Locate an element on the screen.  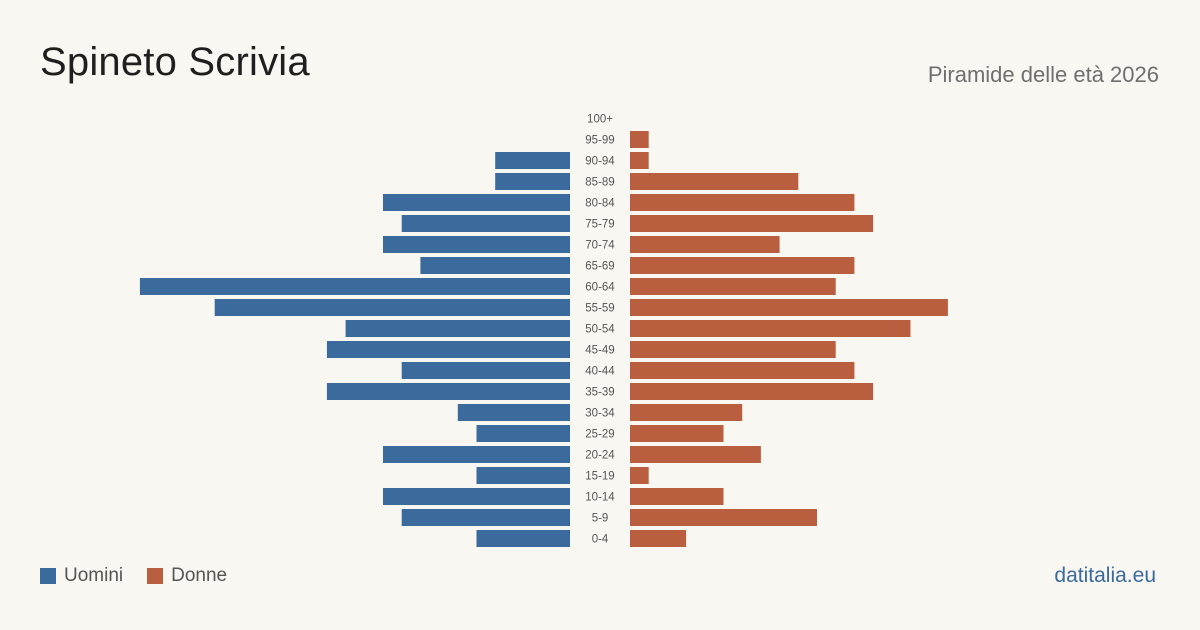
legend-label-women: Donne is located at coordinates (199, 575).